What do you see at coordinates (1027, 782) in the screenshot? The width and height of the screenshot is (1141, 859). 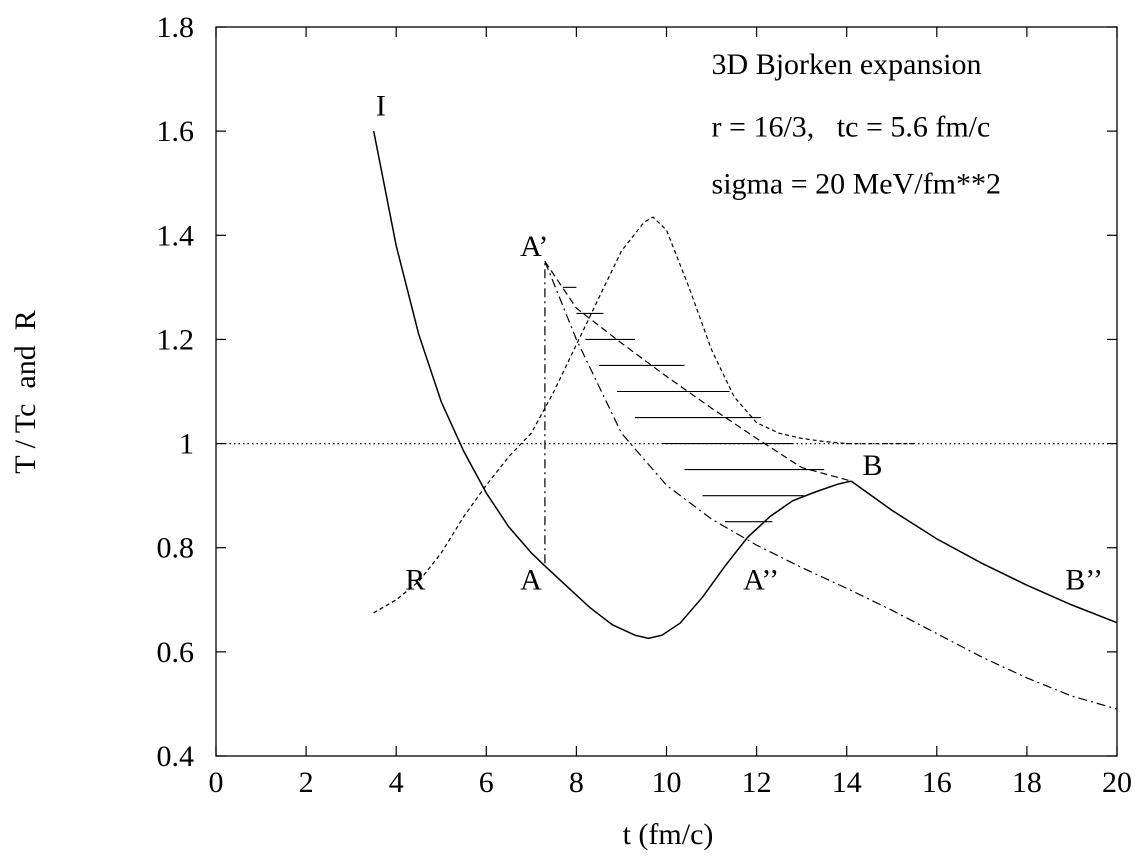 I see `x-tick-label: 18` at bounding box center [1027, 782].